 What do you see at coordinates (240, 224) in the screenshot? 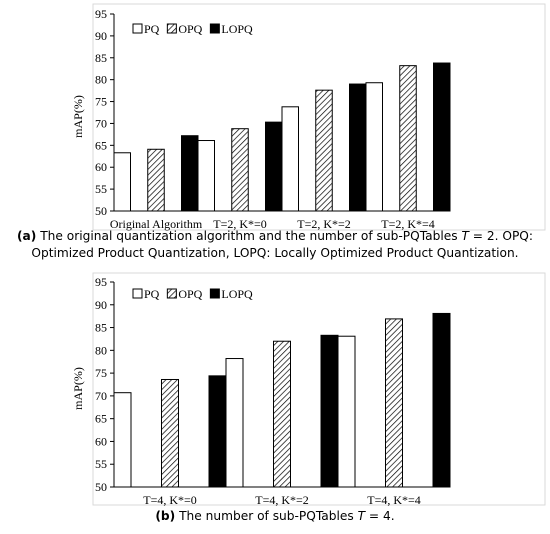
I see `x-tick-label: T=2, K*=0` at bounding box center [240, 224].